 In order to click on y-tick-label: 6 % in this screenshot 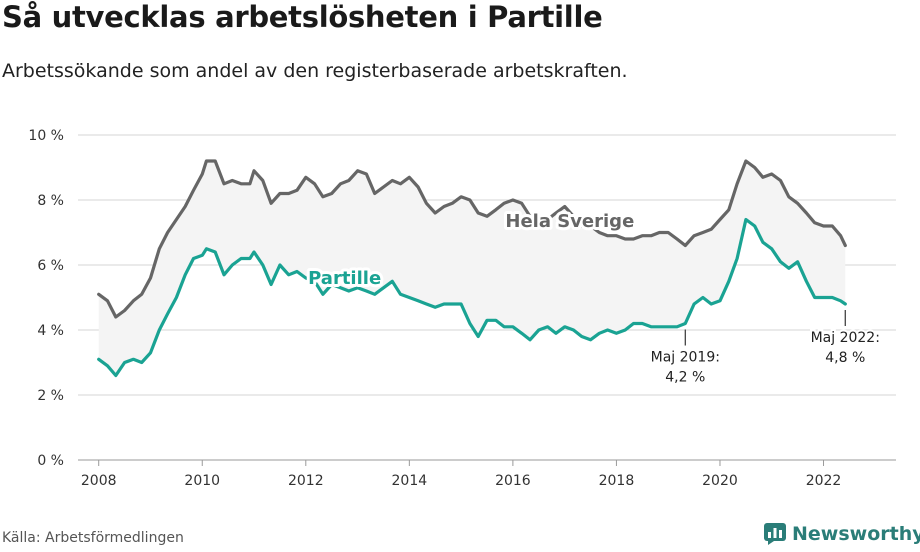, I will do `click(50, 266)`.